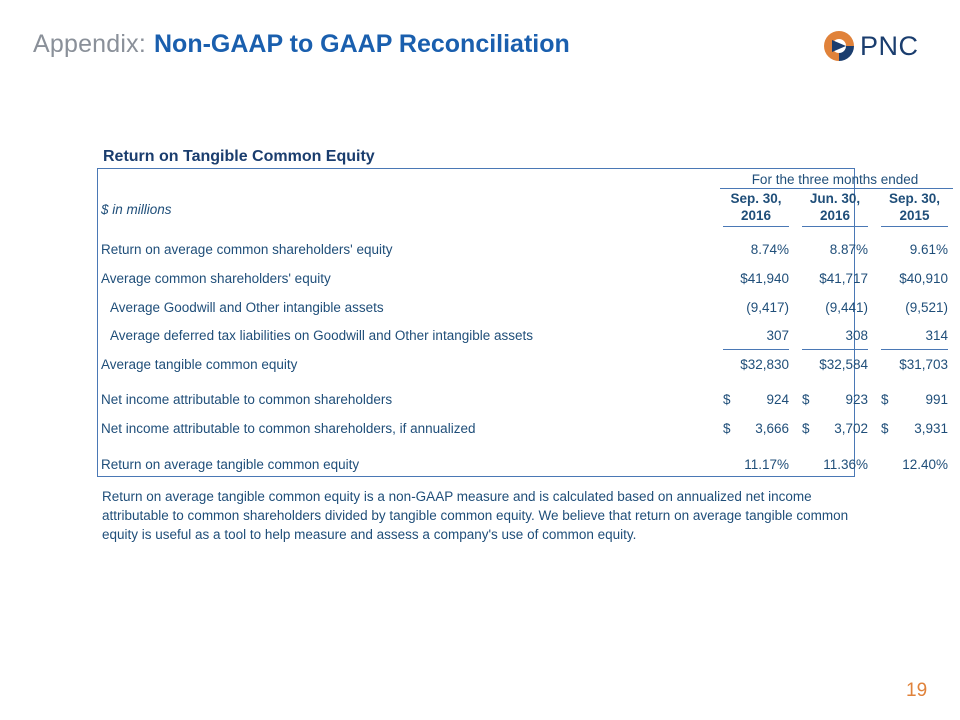  What do you see at coordinates (835, 399) in the screenshot?
I see `row-value-cell: $923` at bounding box center [835, 399].